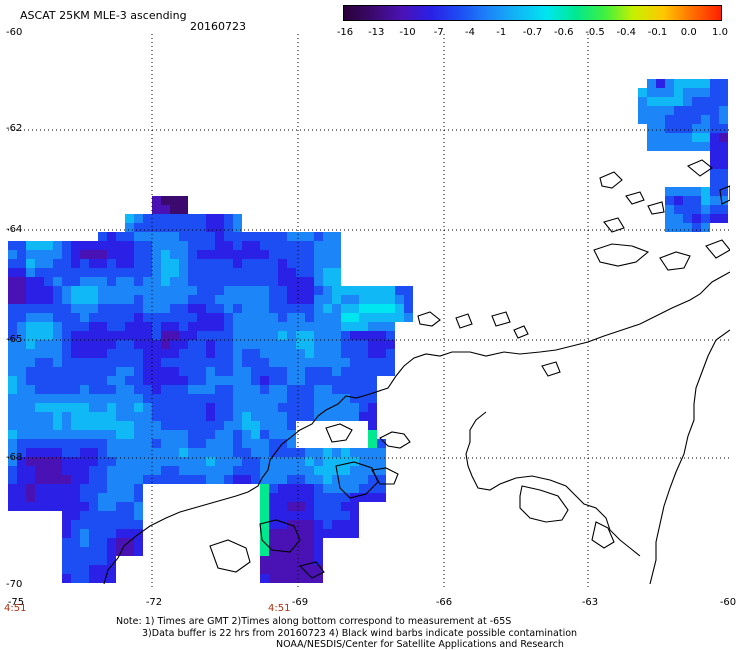  I want to click on lat-label-60: -60, so click(14, 32).